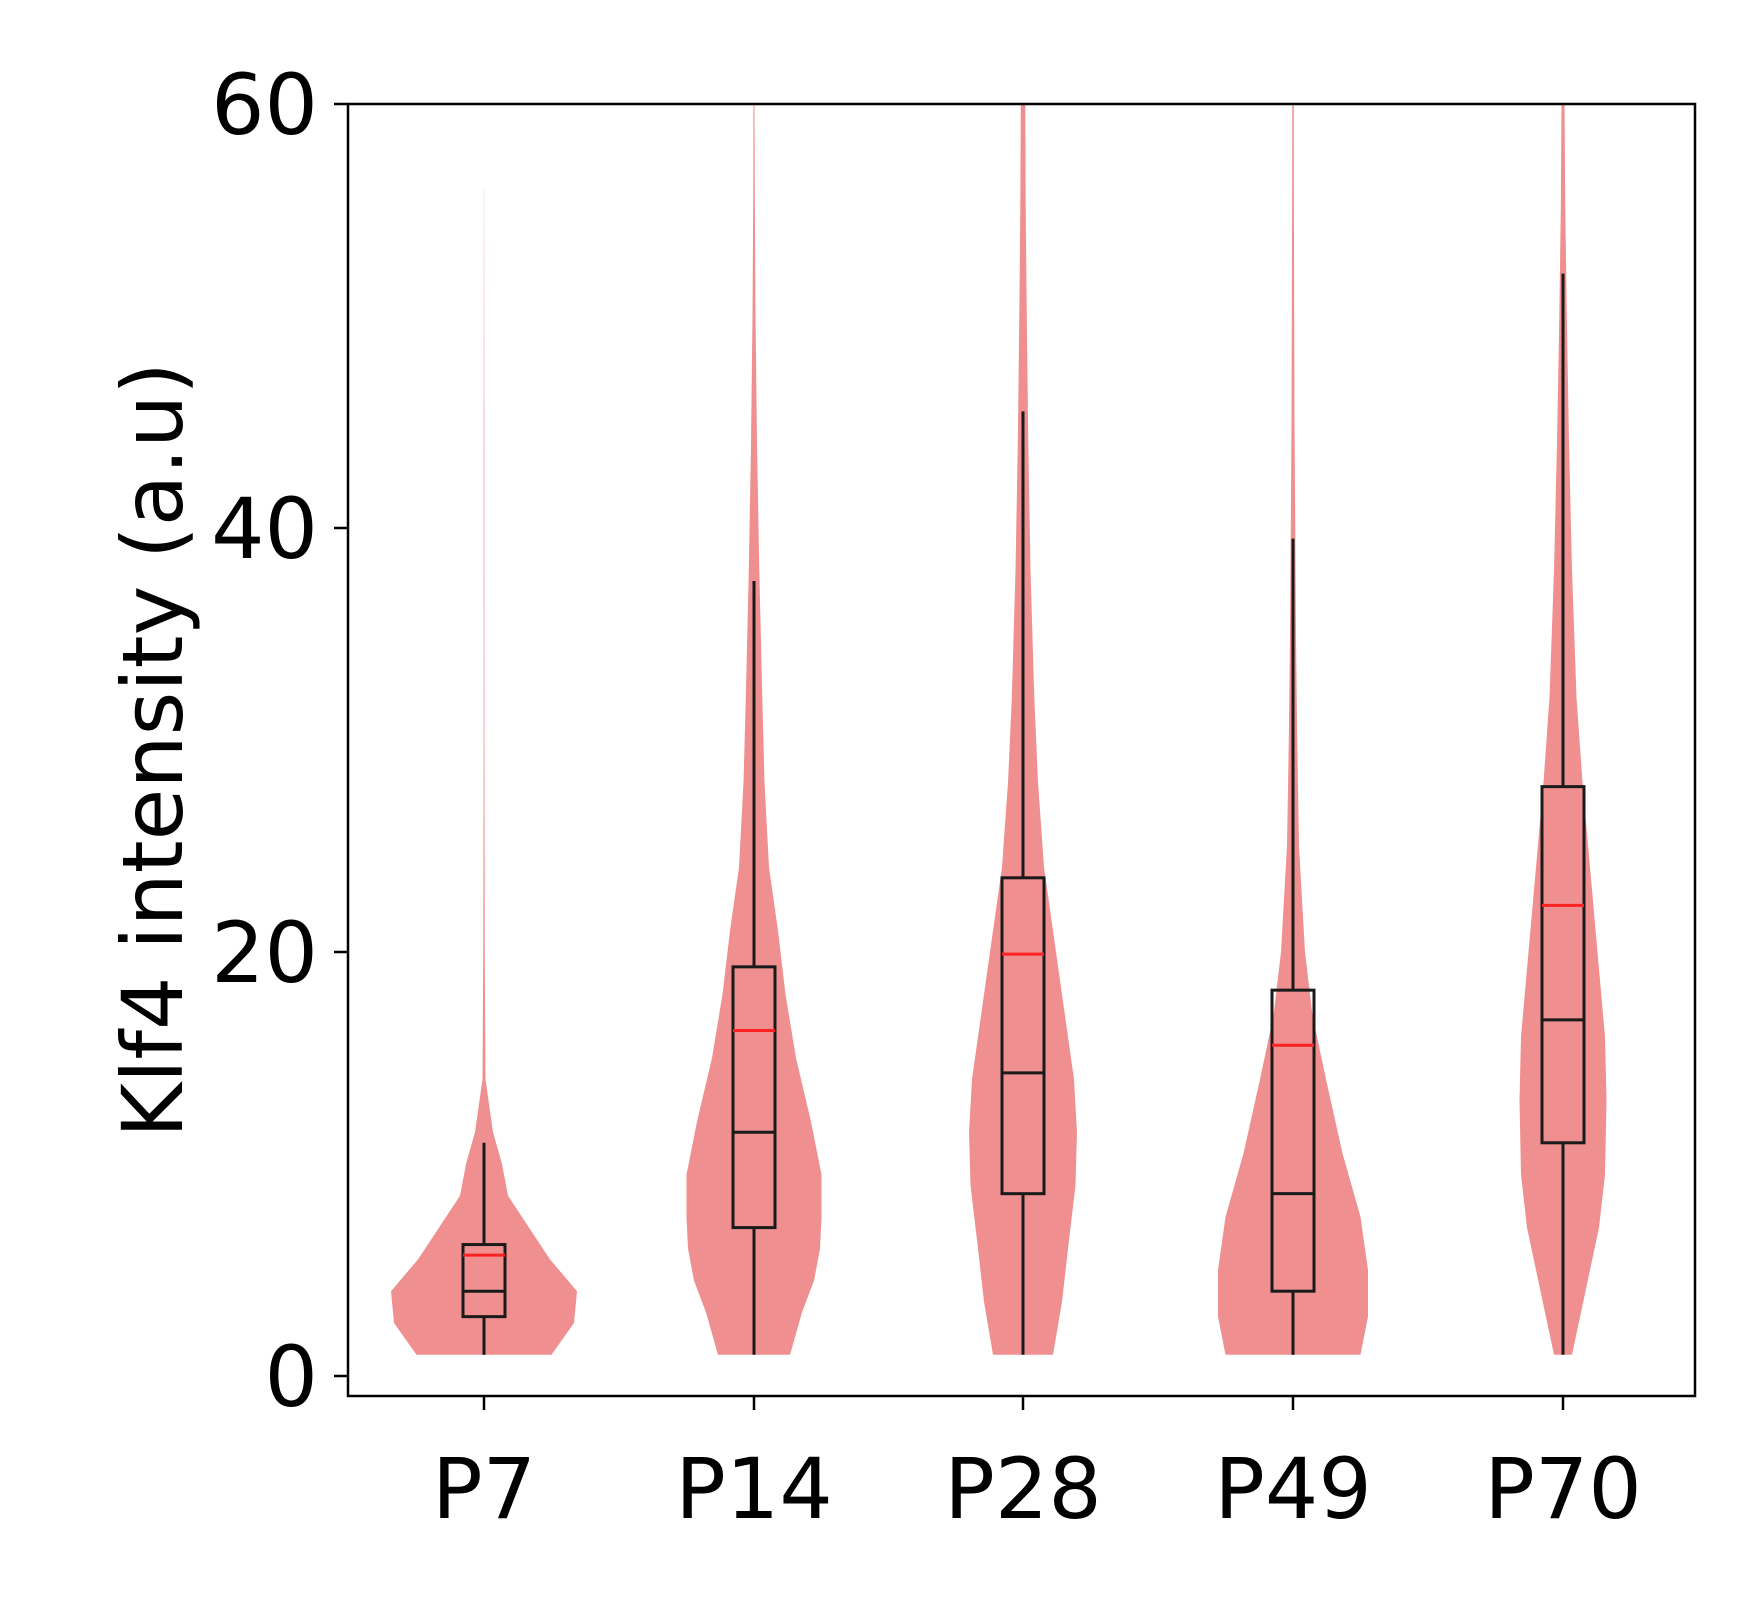 This screenshot has height=1600, width=1760. Describe the element at coordinates (1023, 1036) in the screenshot. I see `box-p28` at that location.